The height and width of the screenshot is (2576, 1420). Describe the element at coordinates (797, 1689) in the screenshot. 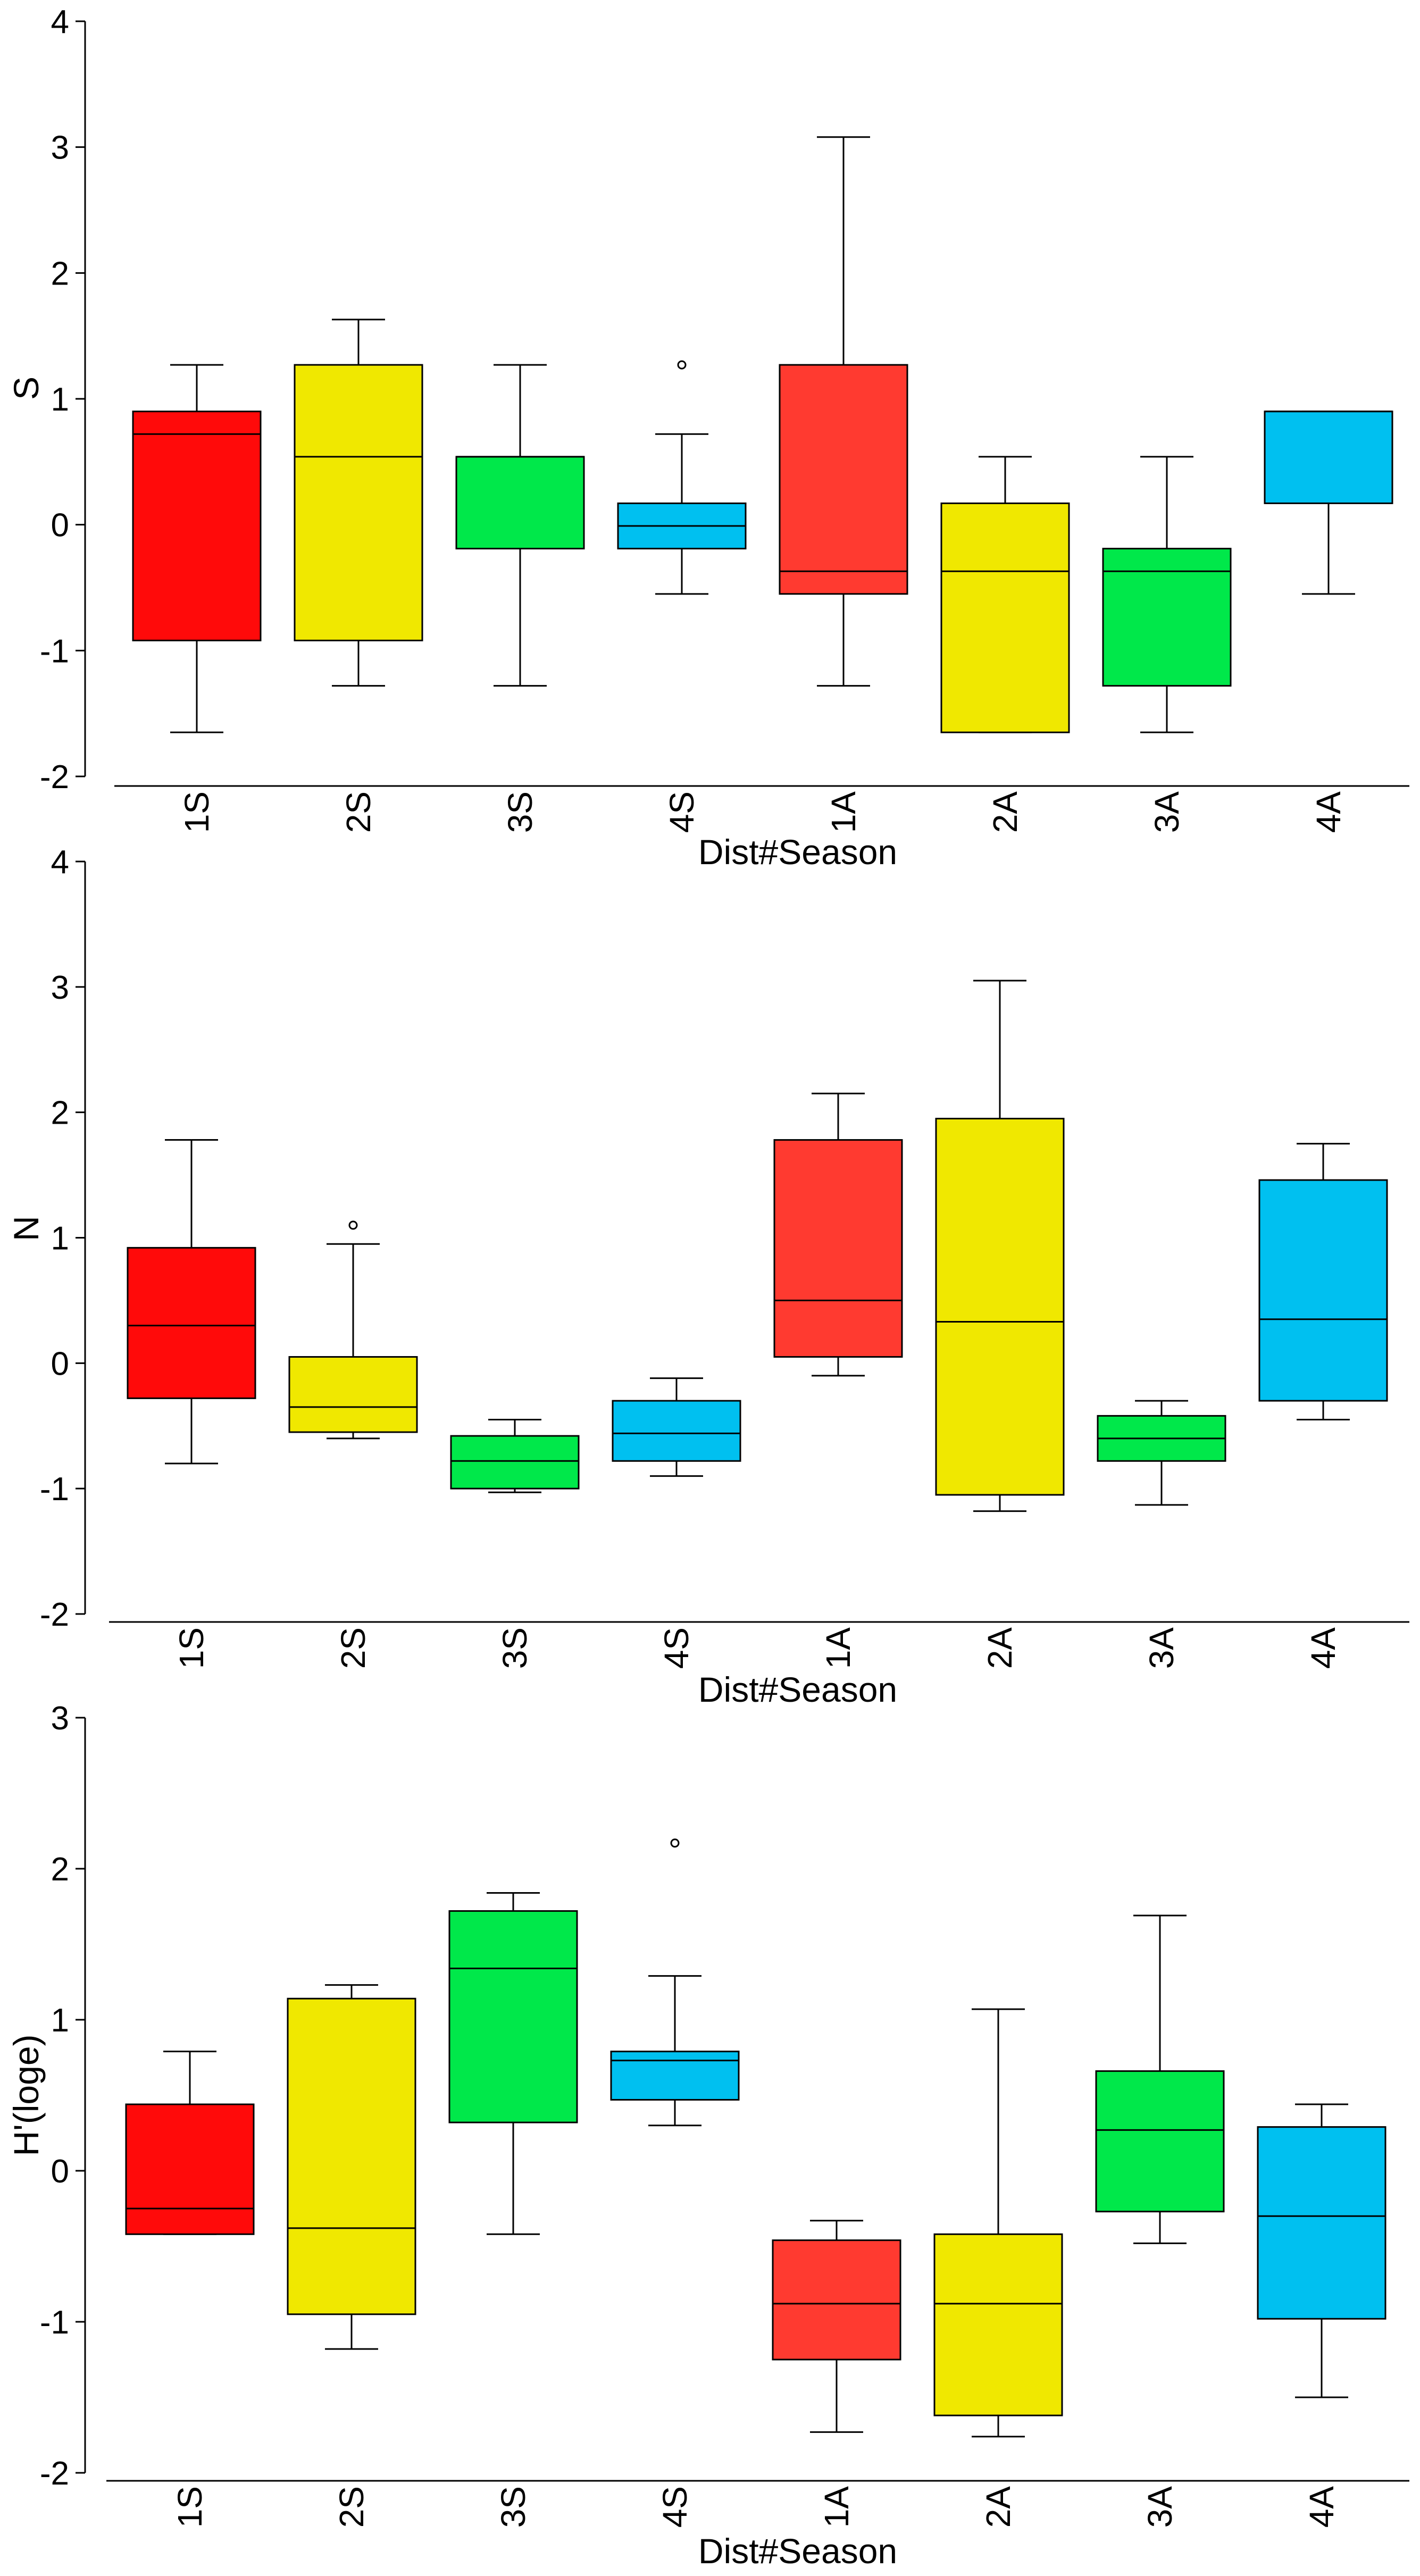

I see `panel-n-xlabel: Dist#Season` at that location.